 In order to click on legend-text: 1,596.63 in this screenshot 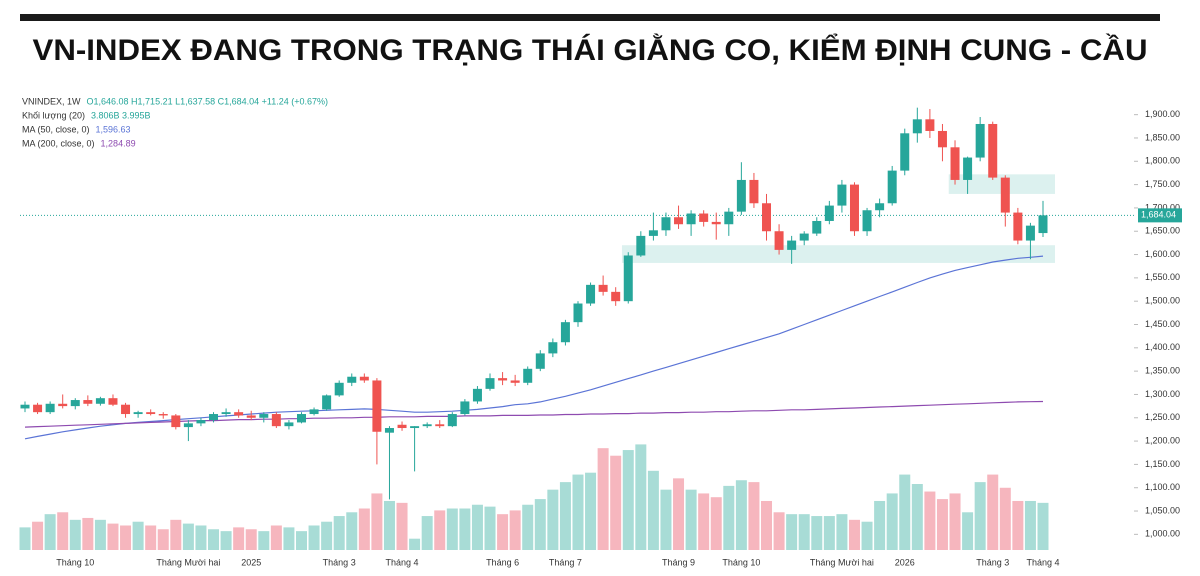, I will do `click(113, 129)`.